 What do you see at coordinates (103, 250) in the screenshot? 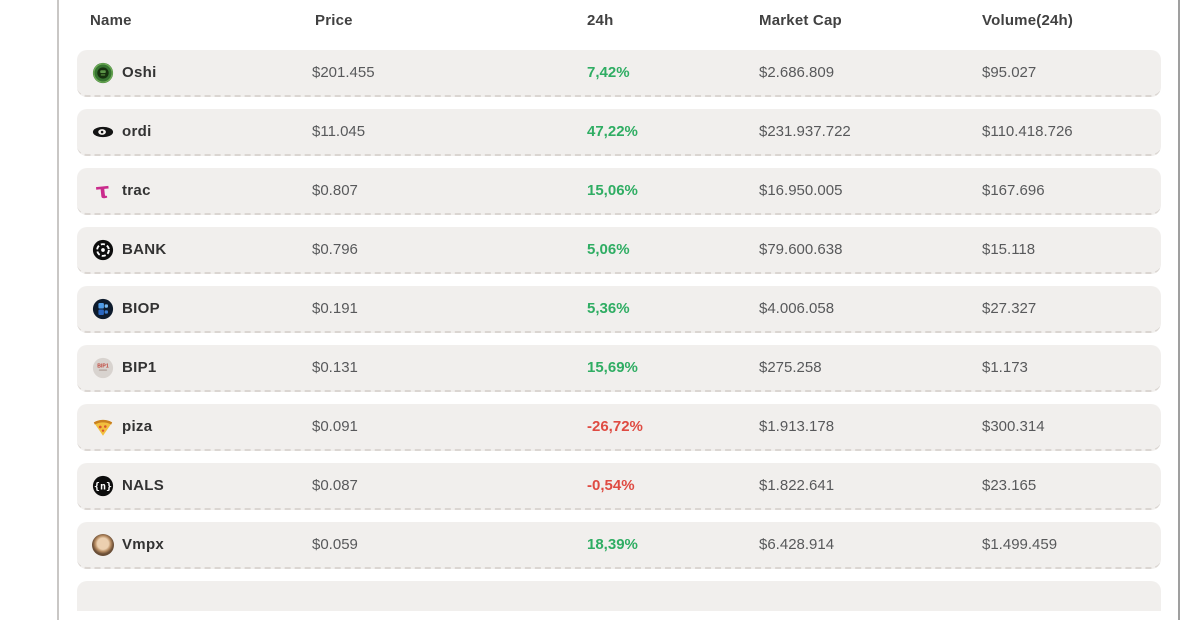
I see `bank-coin-icon` at bounding box center [103, 250].